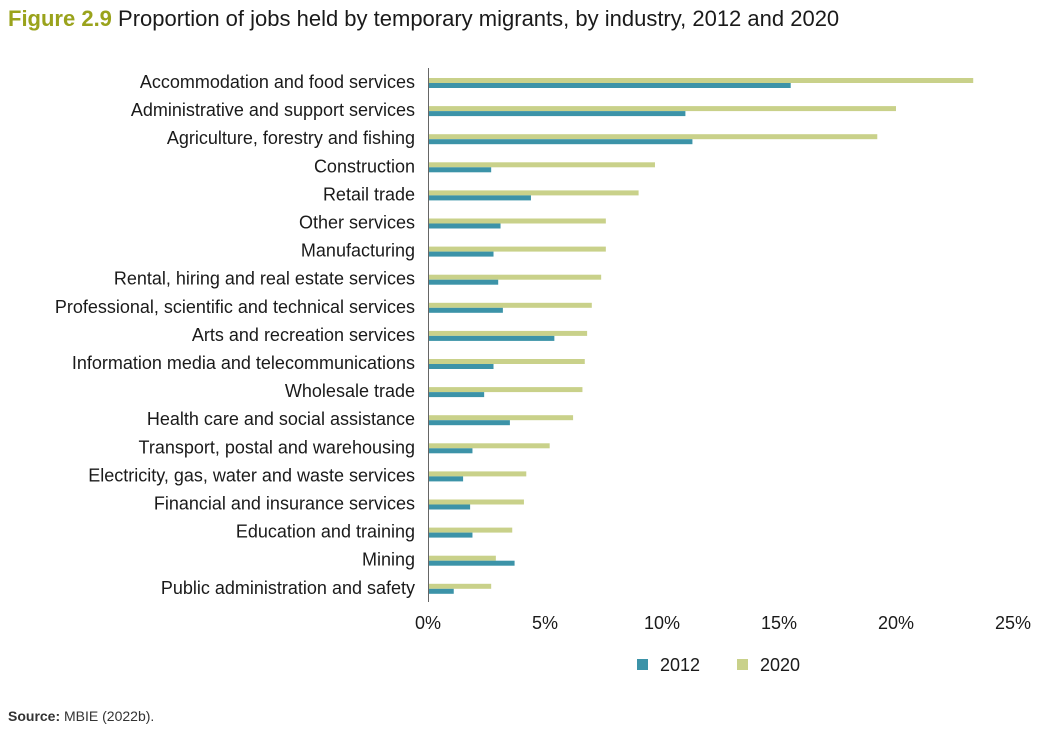  Describe the element at coordinates (350, 391) in the screenshot. I see `category-label: Wholesale trade` at that location.